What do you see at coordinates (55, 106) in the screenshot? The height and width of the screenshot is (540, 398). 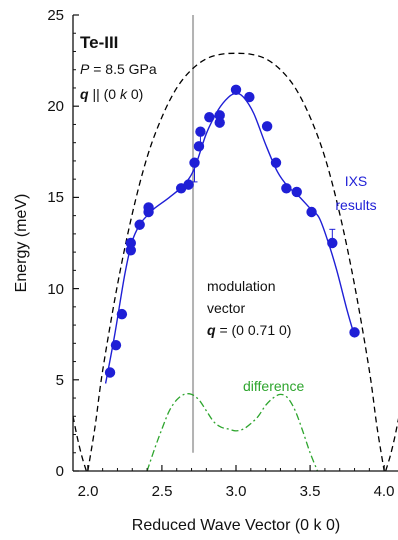 I see `y-tick-label-20: 20` at bounding box center [55, 106].